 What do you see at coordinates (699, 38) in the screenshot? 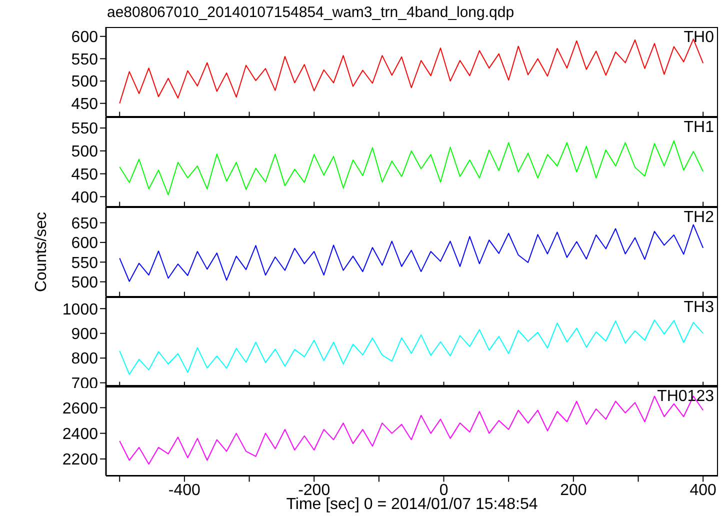
I see `series-label: TH0` at bounding box center [699, 38].